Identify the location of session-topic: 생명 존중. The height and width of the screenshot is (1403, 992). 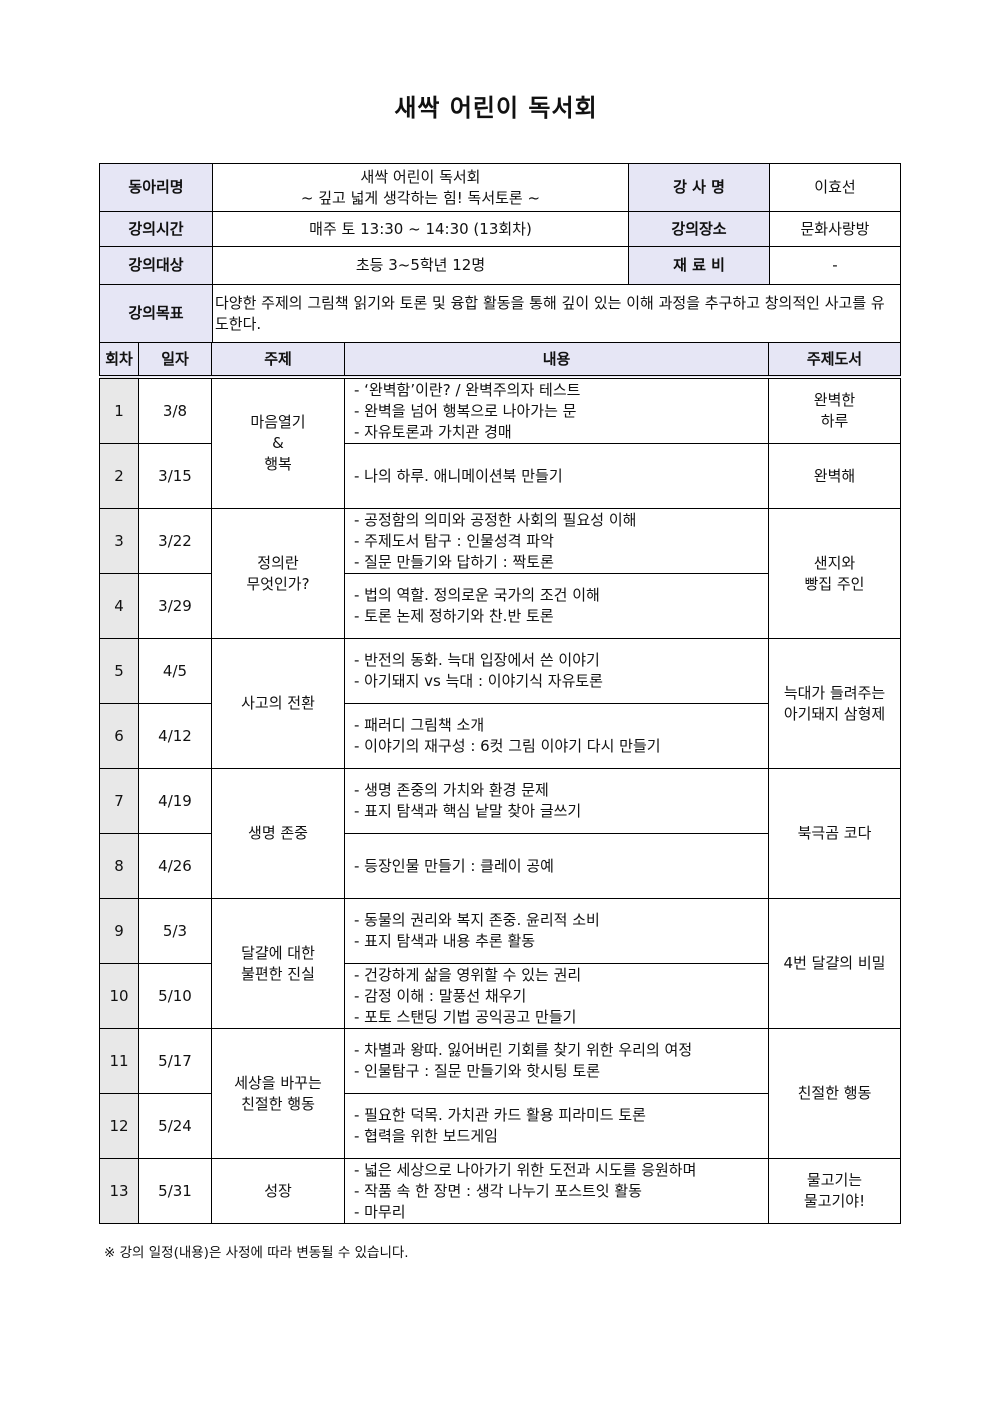
(278, 833).